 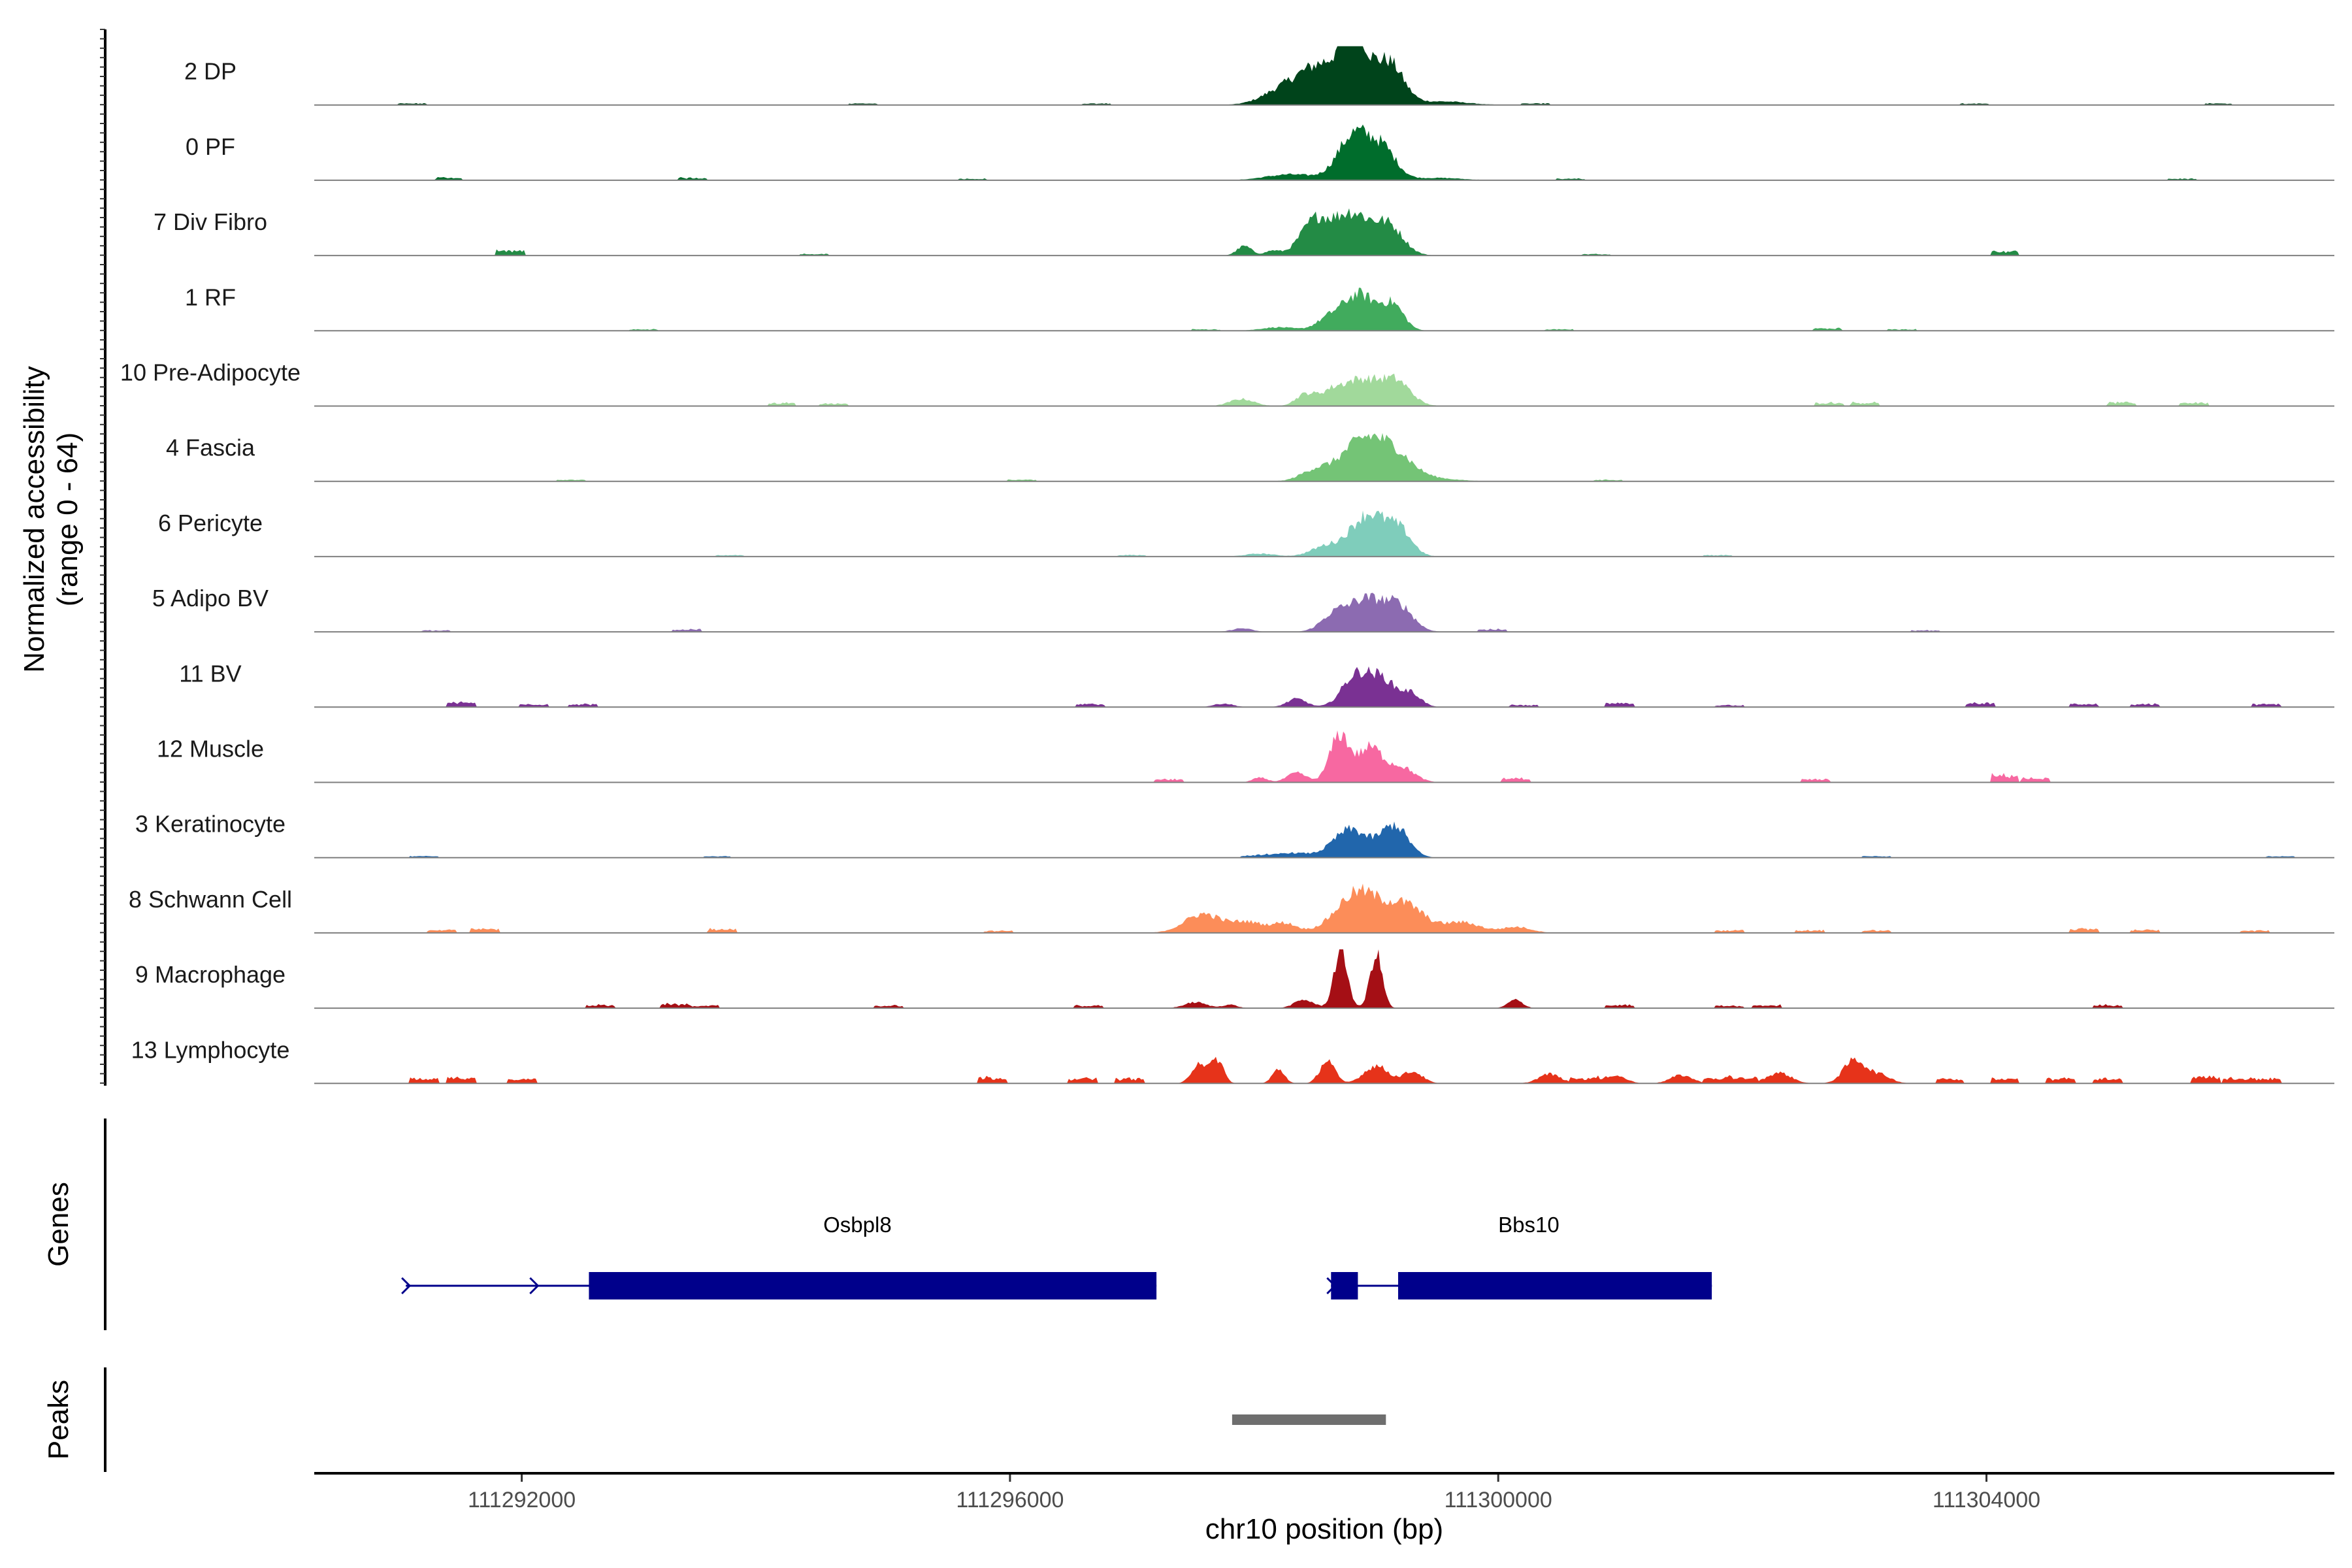 What do you see at coordinates (1254, 1493) in the screenshot?
I see `x-axis-ticks: 111292000 111296000 111300000 111304000` at bounding box center [1254, 1493].